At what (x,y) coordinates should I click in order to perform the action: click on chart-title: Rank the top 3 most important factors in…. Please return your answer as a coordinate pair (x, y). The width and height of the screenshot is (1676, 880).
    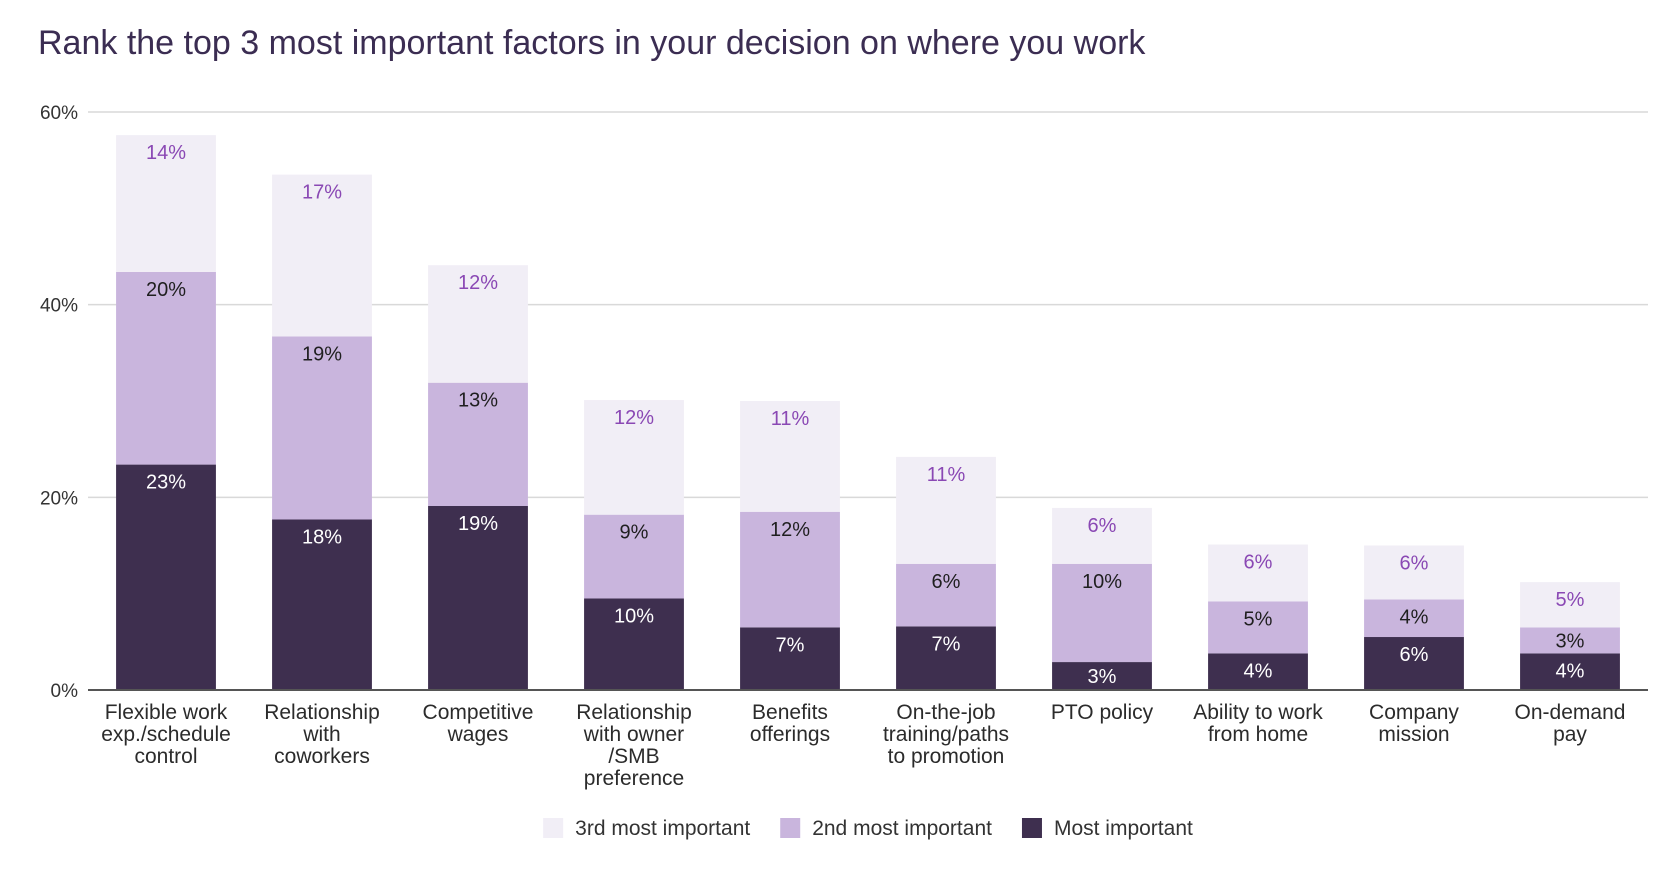
    Looking at the image, I should click on (592, 43).